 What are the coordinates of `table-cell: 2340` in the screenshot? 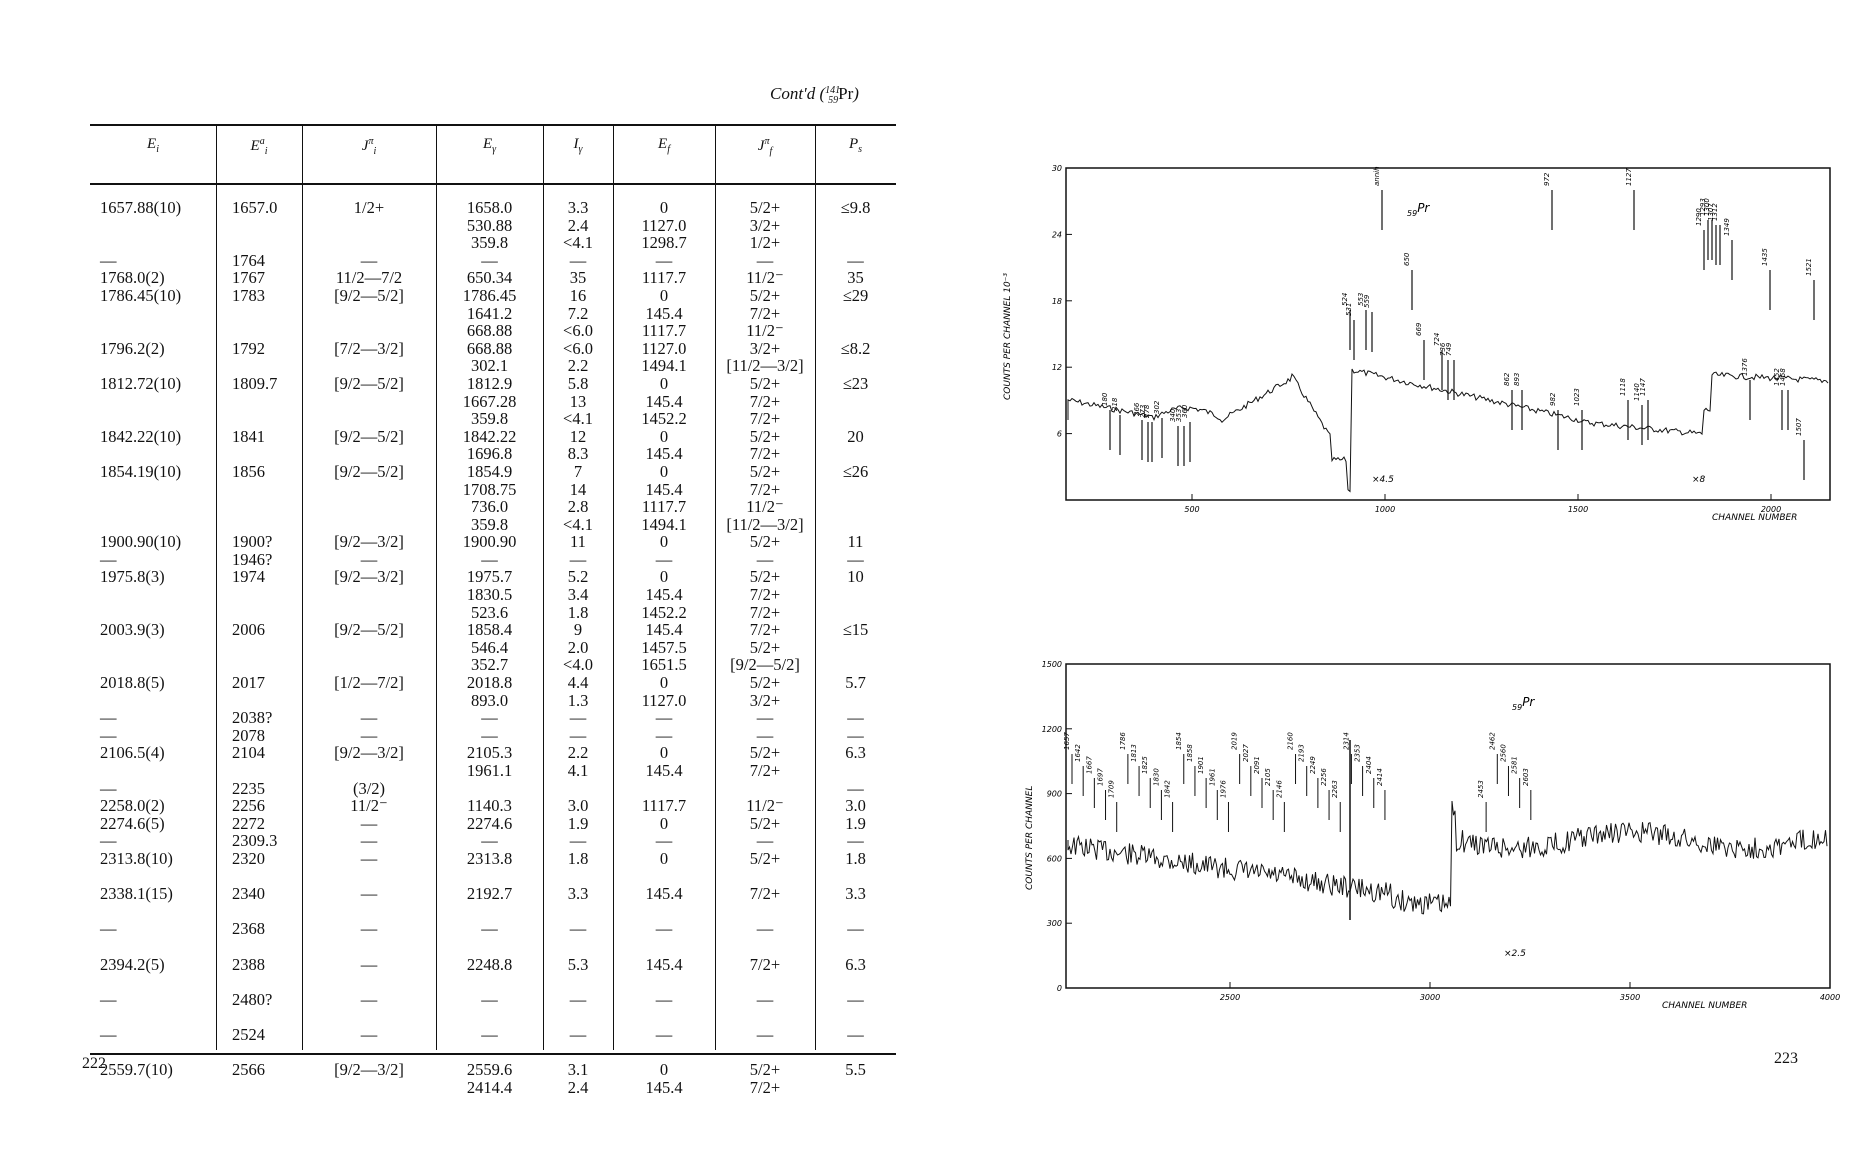 It's located at (248, 894).